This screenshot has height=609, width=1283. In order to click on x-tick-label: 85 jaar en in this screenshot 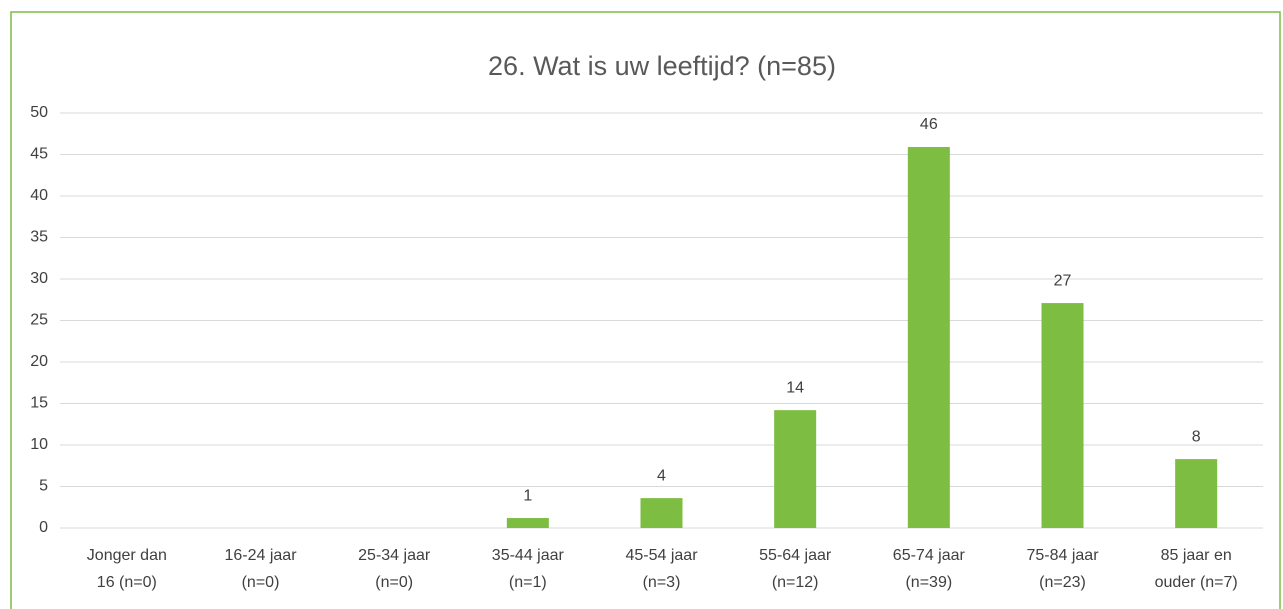, I will do `click(1196, 555)`.